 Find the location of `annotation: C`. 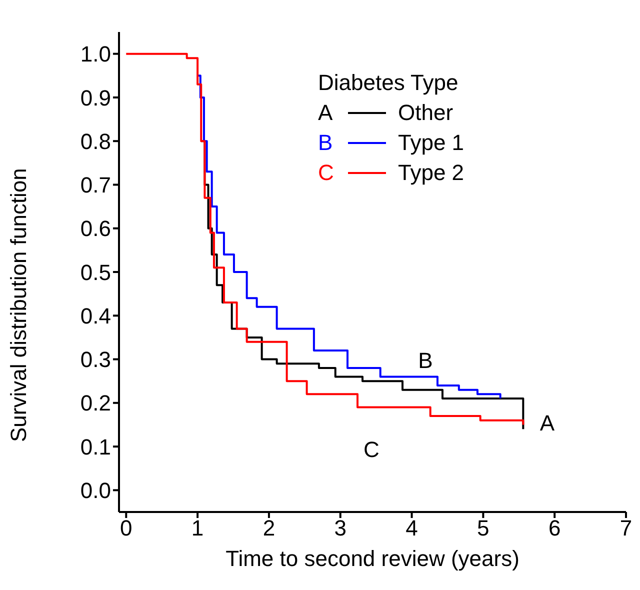

annotation: C is located at coordinates (372, 449).